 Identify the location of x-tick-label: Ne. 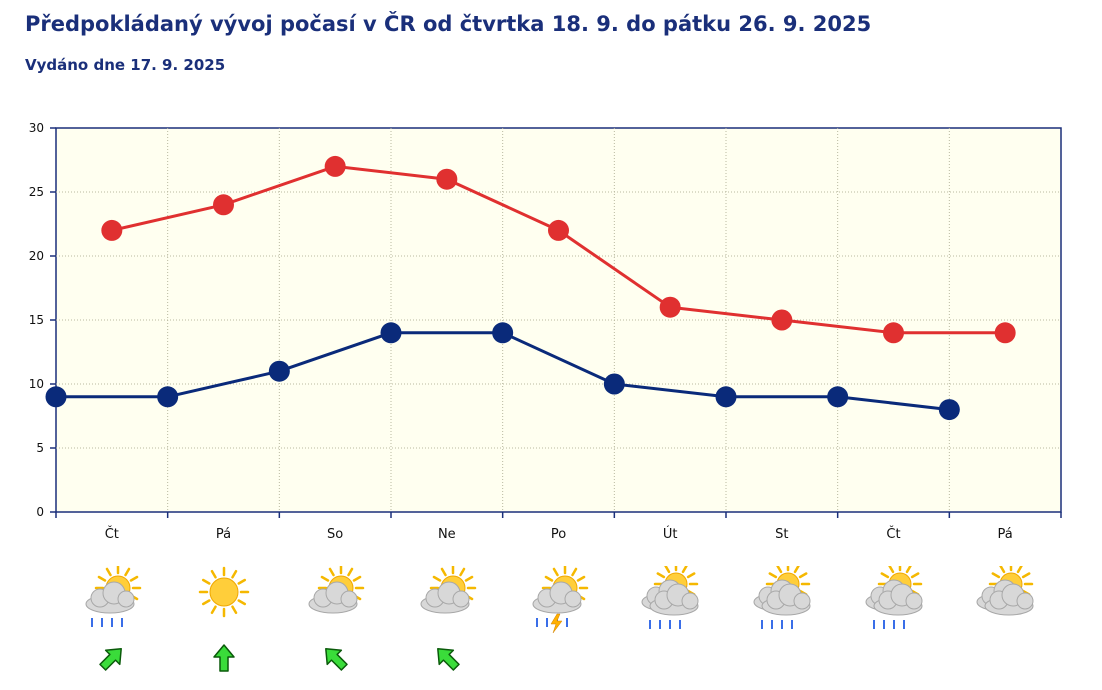
(447, 534).